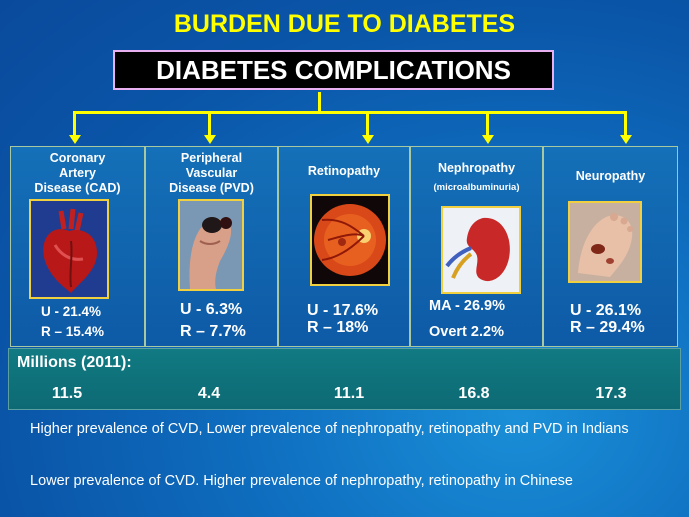 Image resolution: width=689 pixels, height=517 pixels. I want to click on column-label: Coronary Artery Disease (CAD), so click(77, 173).